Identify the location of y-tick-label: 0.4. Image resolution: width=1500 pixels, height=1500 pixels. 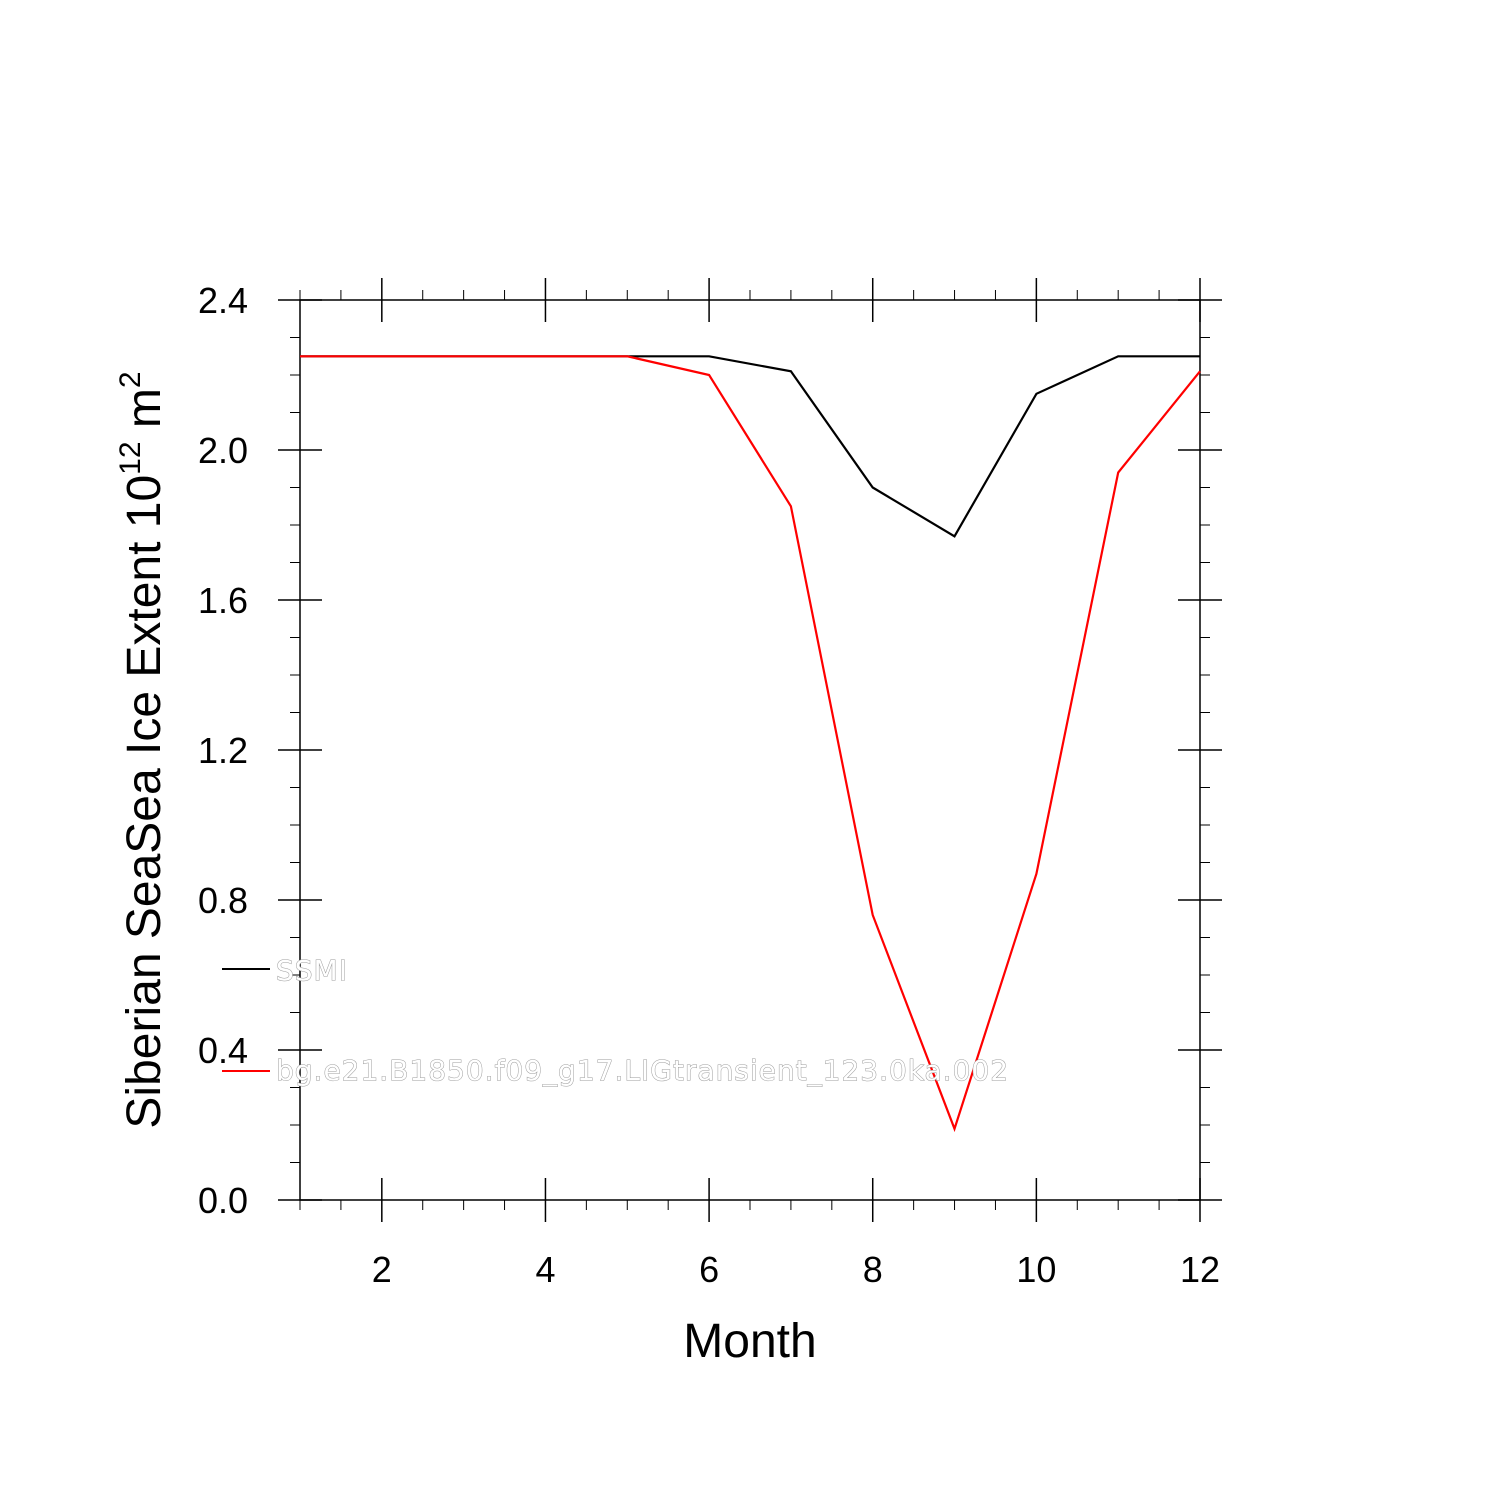
(223, 1050).